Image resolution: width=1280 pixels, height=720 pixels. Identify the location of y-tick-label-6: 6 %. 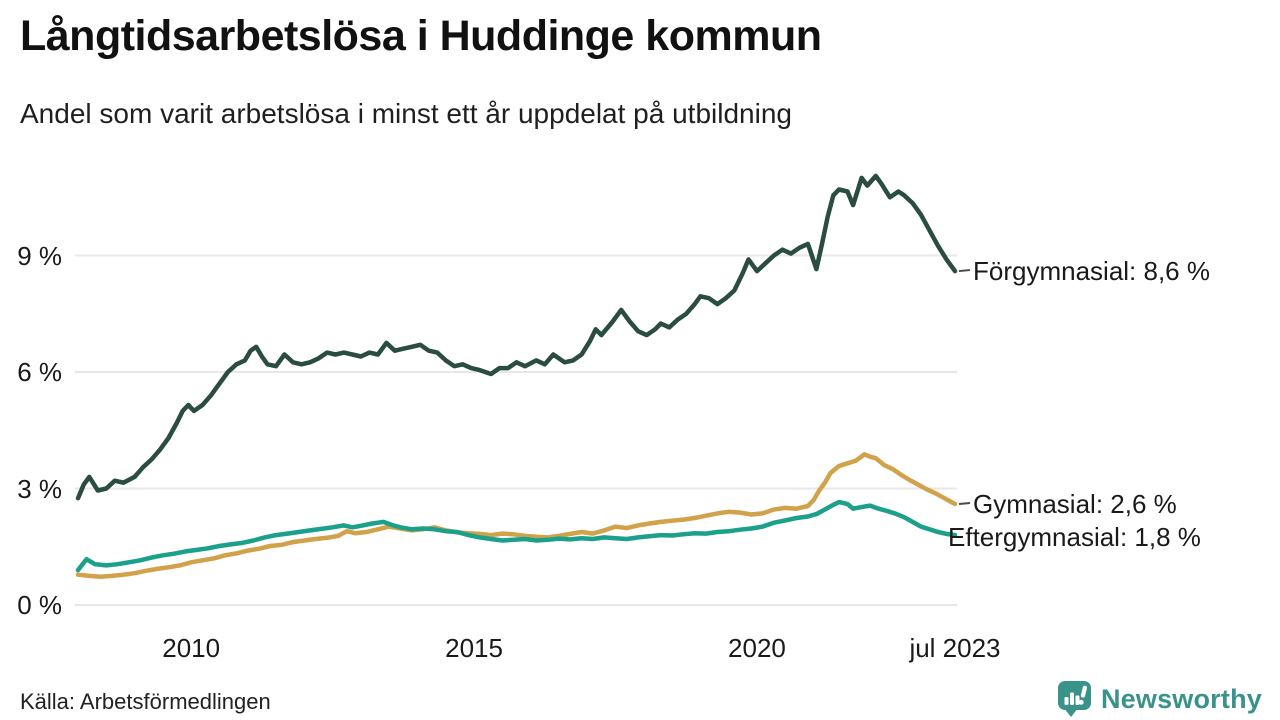
(39, 372).